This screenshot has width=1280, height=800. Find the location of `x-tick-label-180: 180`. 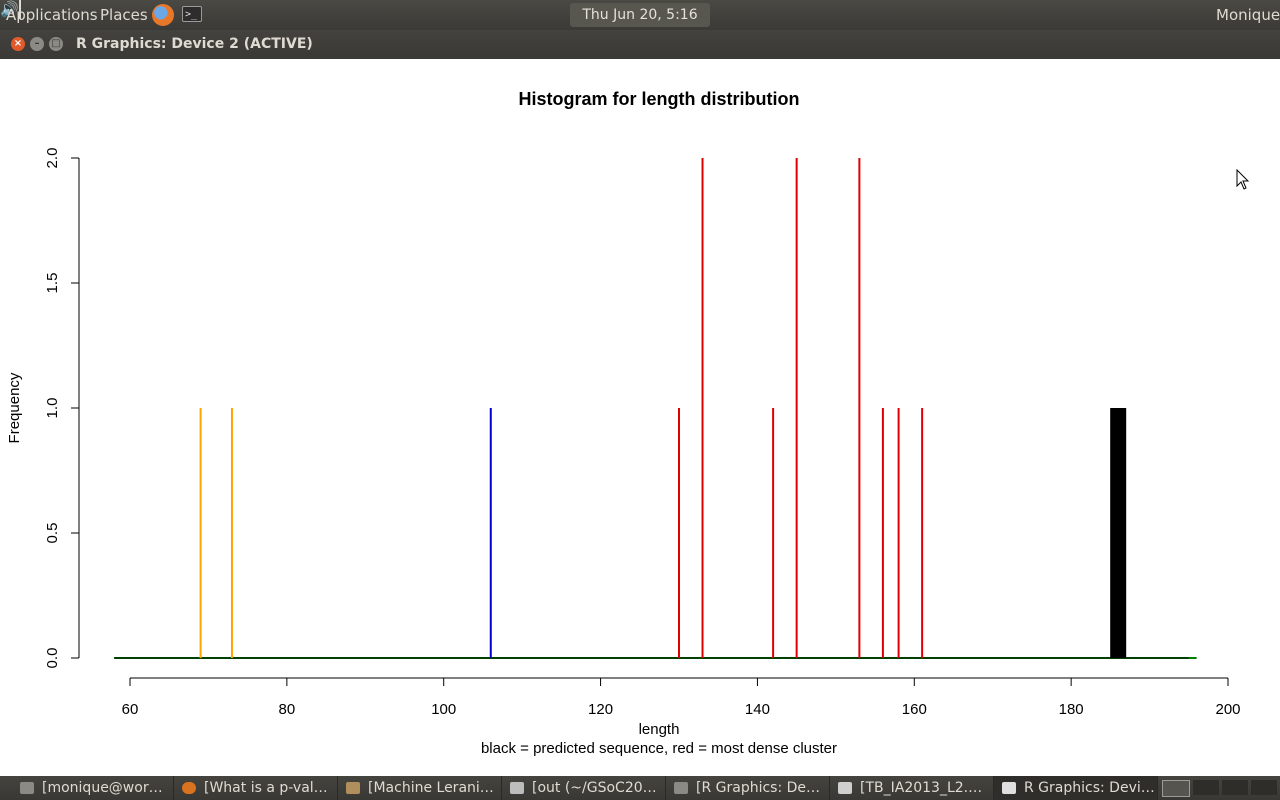

x-tick-label-180: 180 is located at coordinates (1071, 709).